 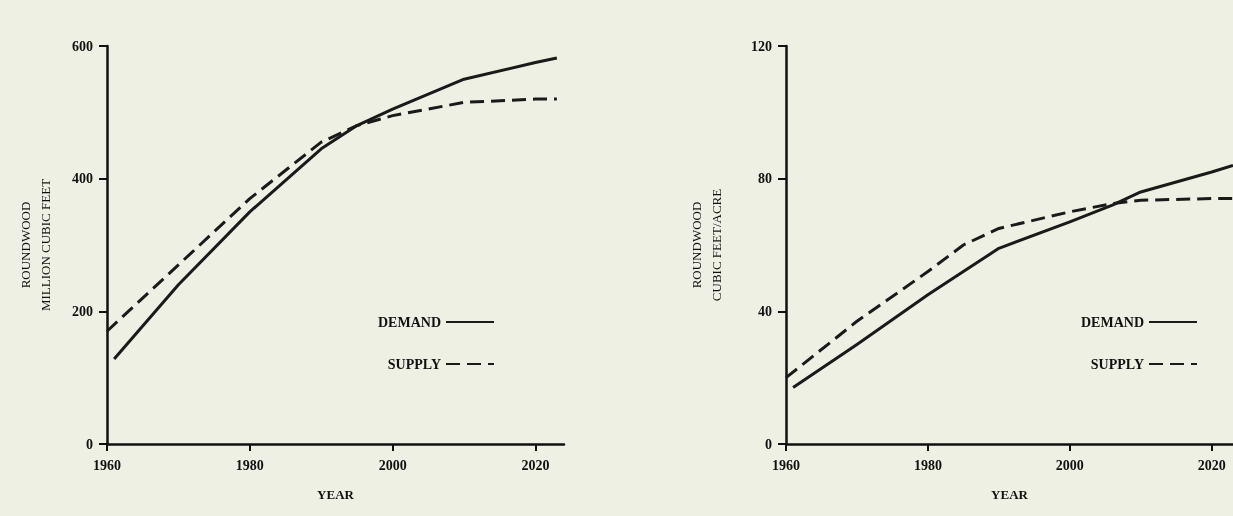 I want to click on y-tick-label: 40, so click(x=765, y=311).